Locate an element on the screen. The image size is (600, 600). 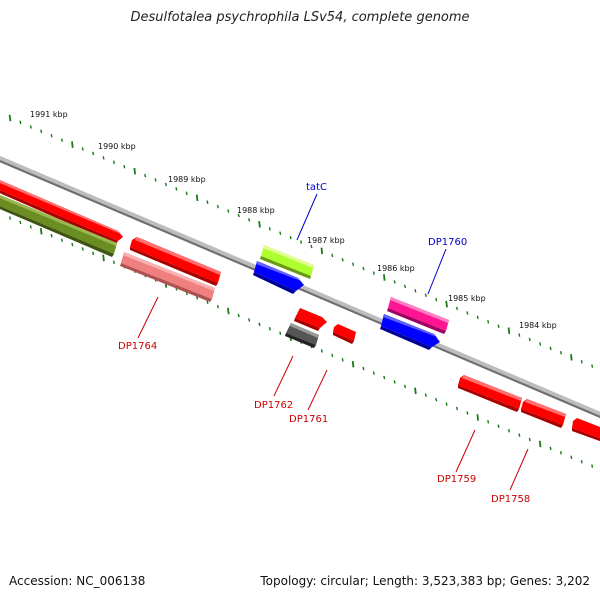
gene-dp1761 is located at coordinates (344, 334).